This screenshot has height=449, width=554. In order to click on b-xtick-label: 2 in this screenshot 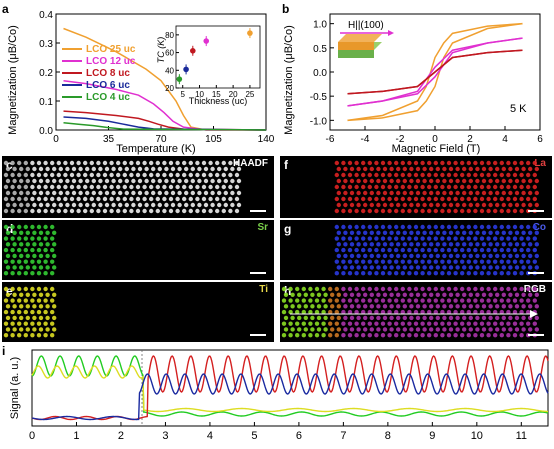, I will do `click(470, 139)`.